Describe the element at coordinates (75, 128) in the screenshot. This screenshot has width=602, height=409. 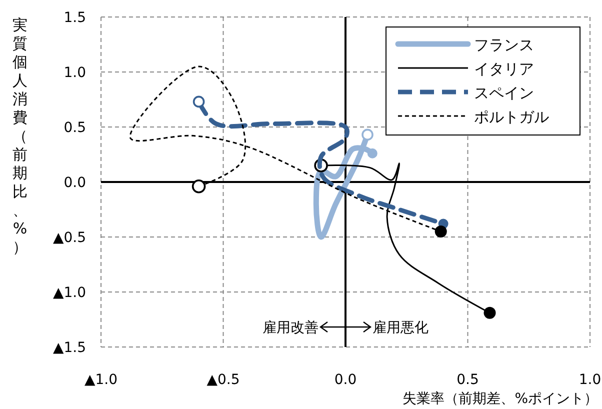
I see `y-tick-label: 0.5` at that location.